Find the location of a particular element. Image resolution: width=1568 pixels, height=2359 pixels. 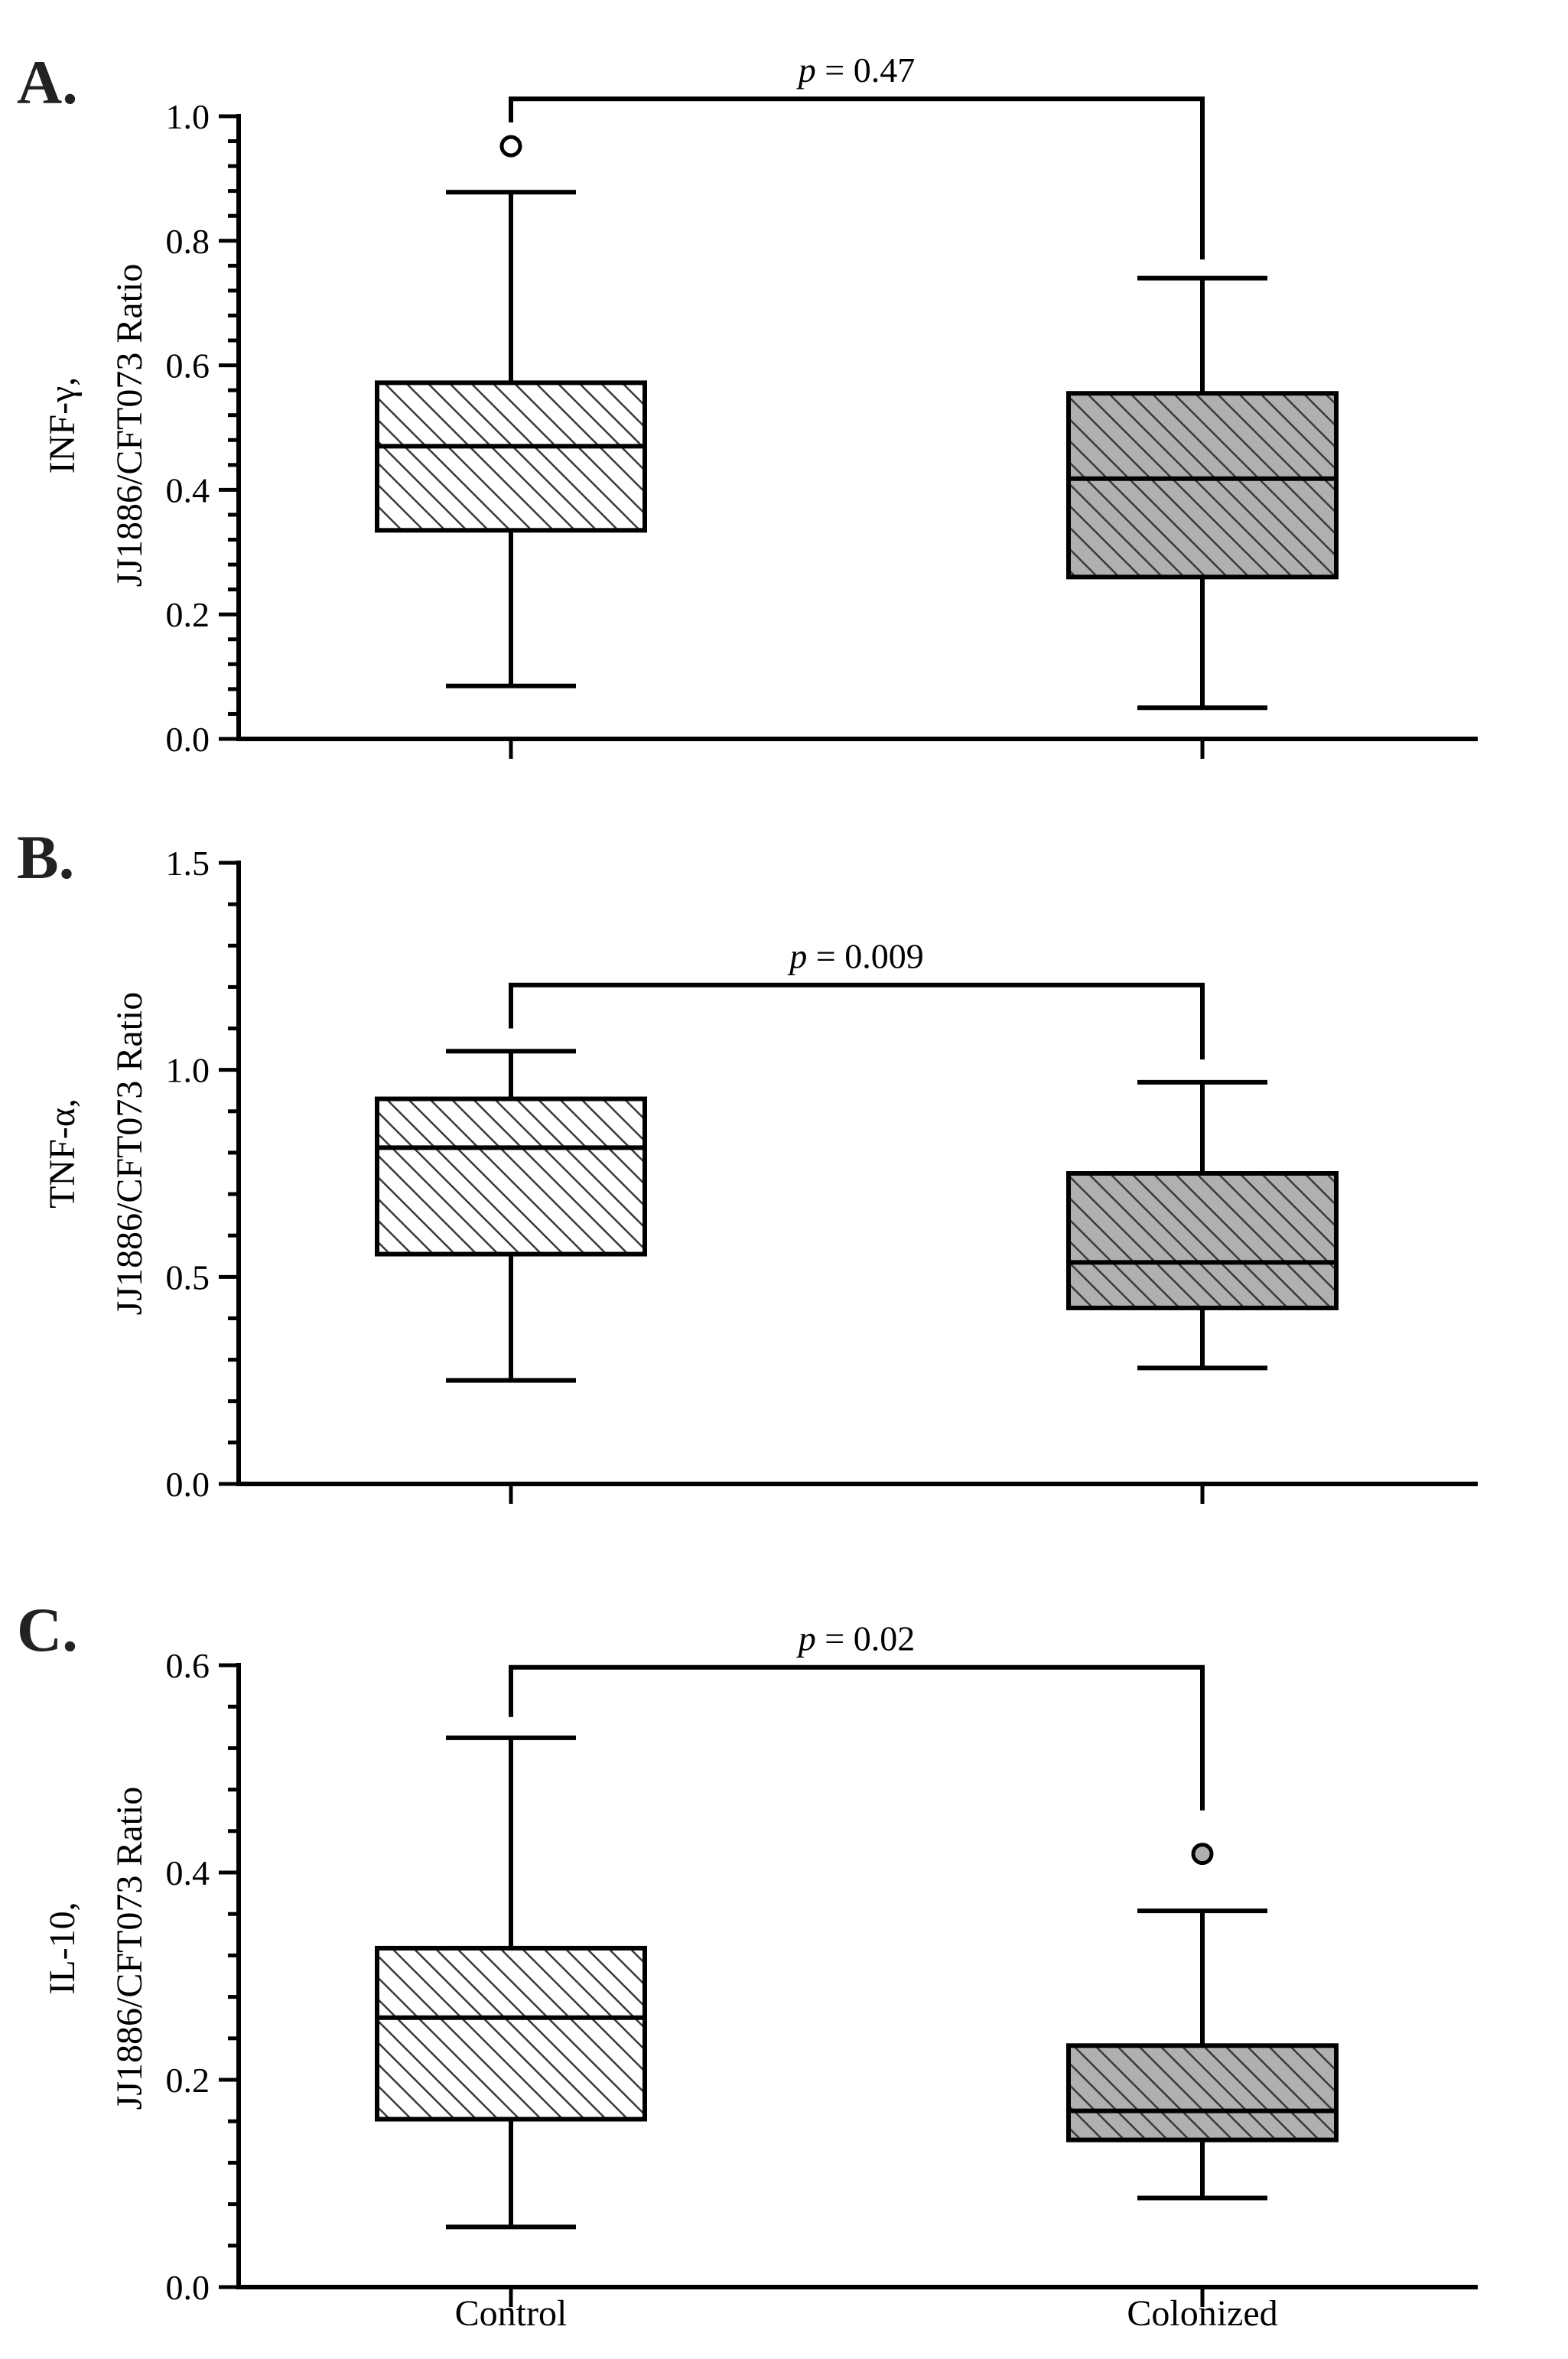

p-value: = 0.02 is located at coordinates (870, 1638).